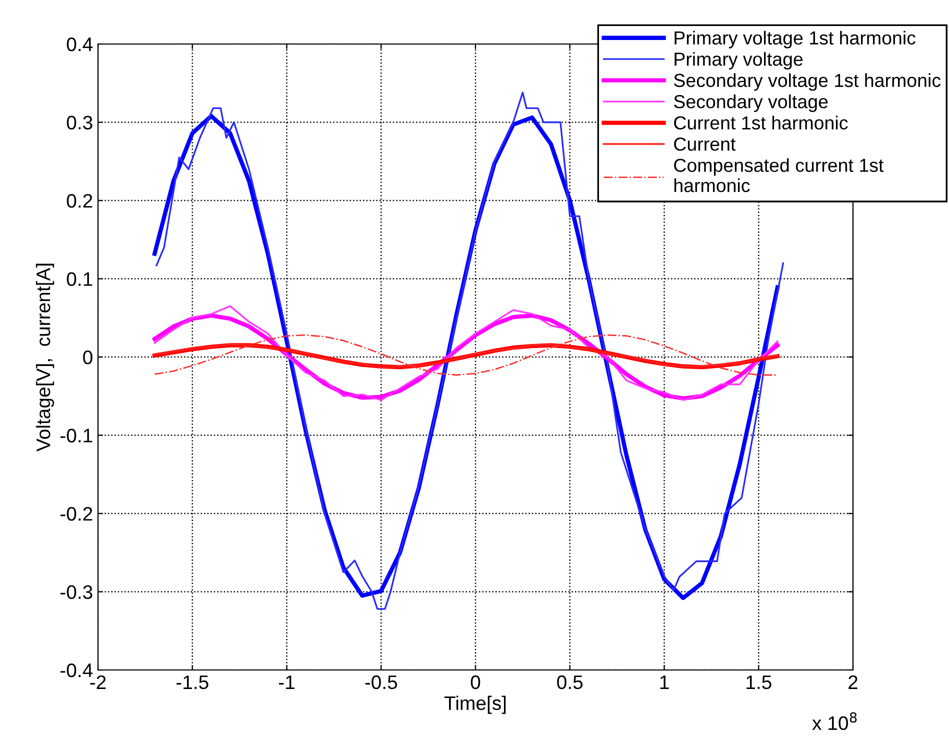  I want to click on x-tick-label: 1, so click(664, 682).